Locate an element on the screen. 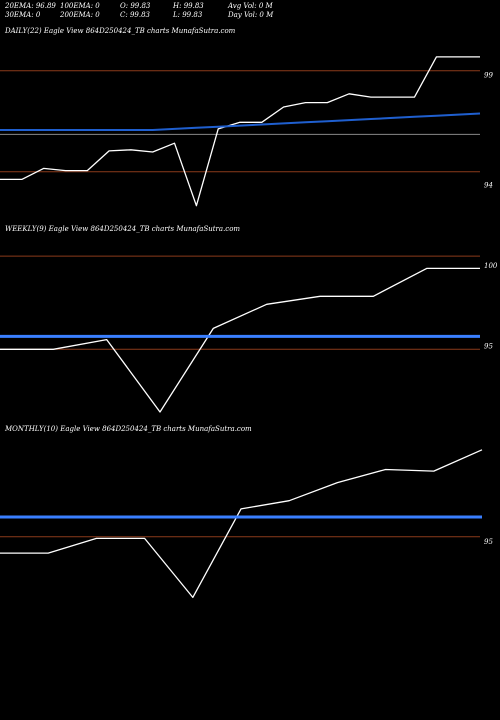  stat-ema30: 30EMA: 0 is located at coordinates (23, 15).